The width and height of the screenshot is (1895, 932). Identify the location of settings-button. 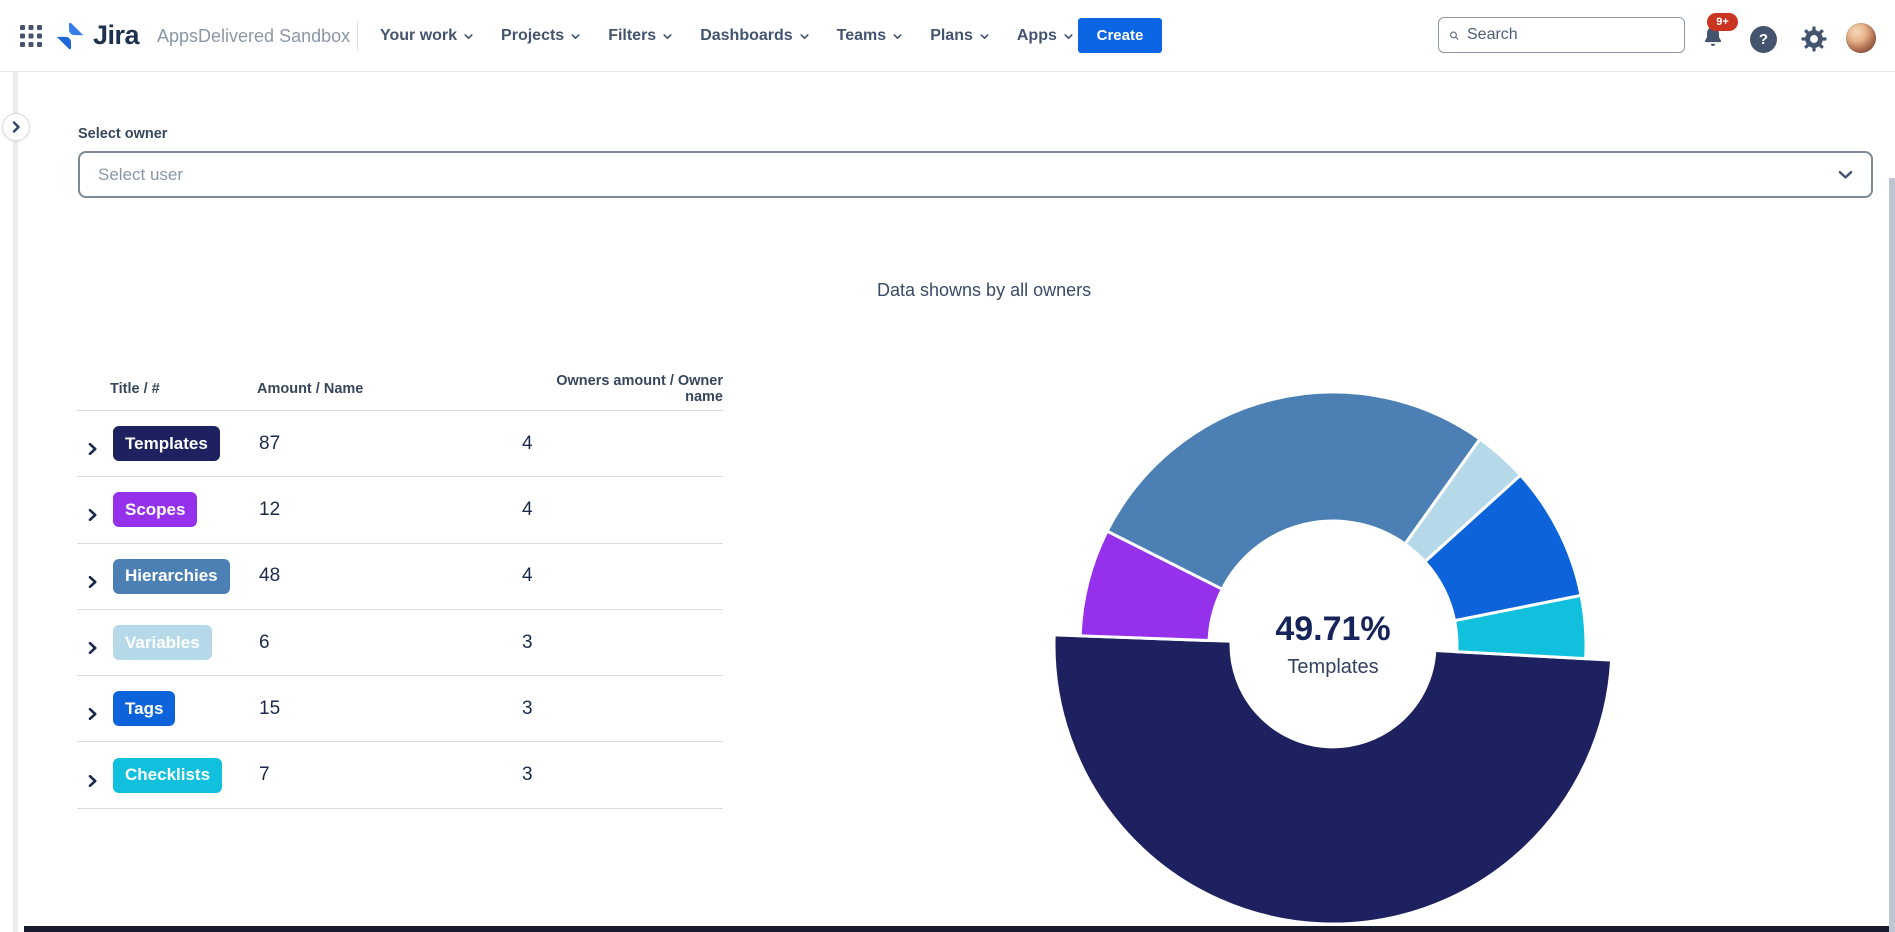
(1814, 39).